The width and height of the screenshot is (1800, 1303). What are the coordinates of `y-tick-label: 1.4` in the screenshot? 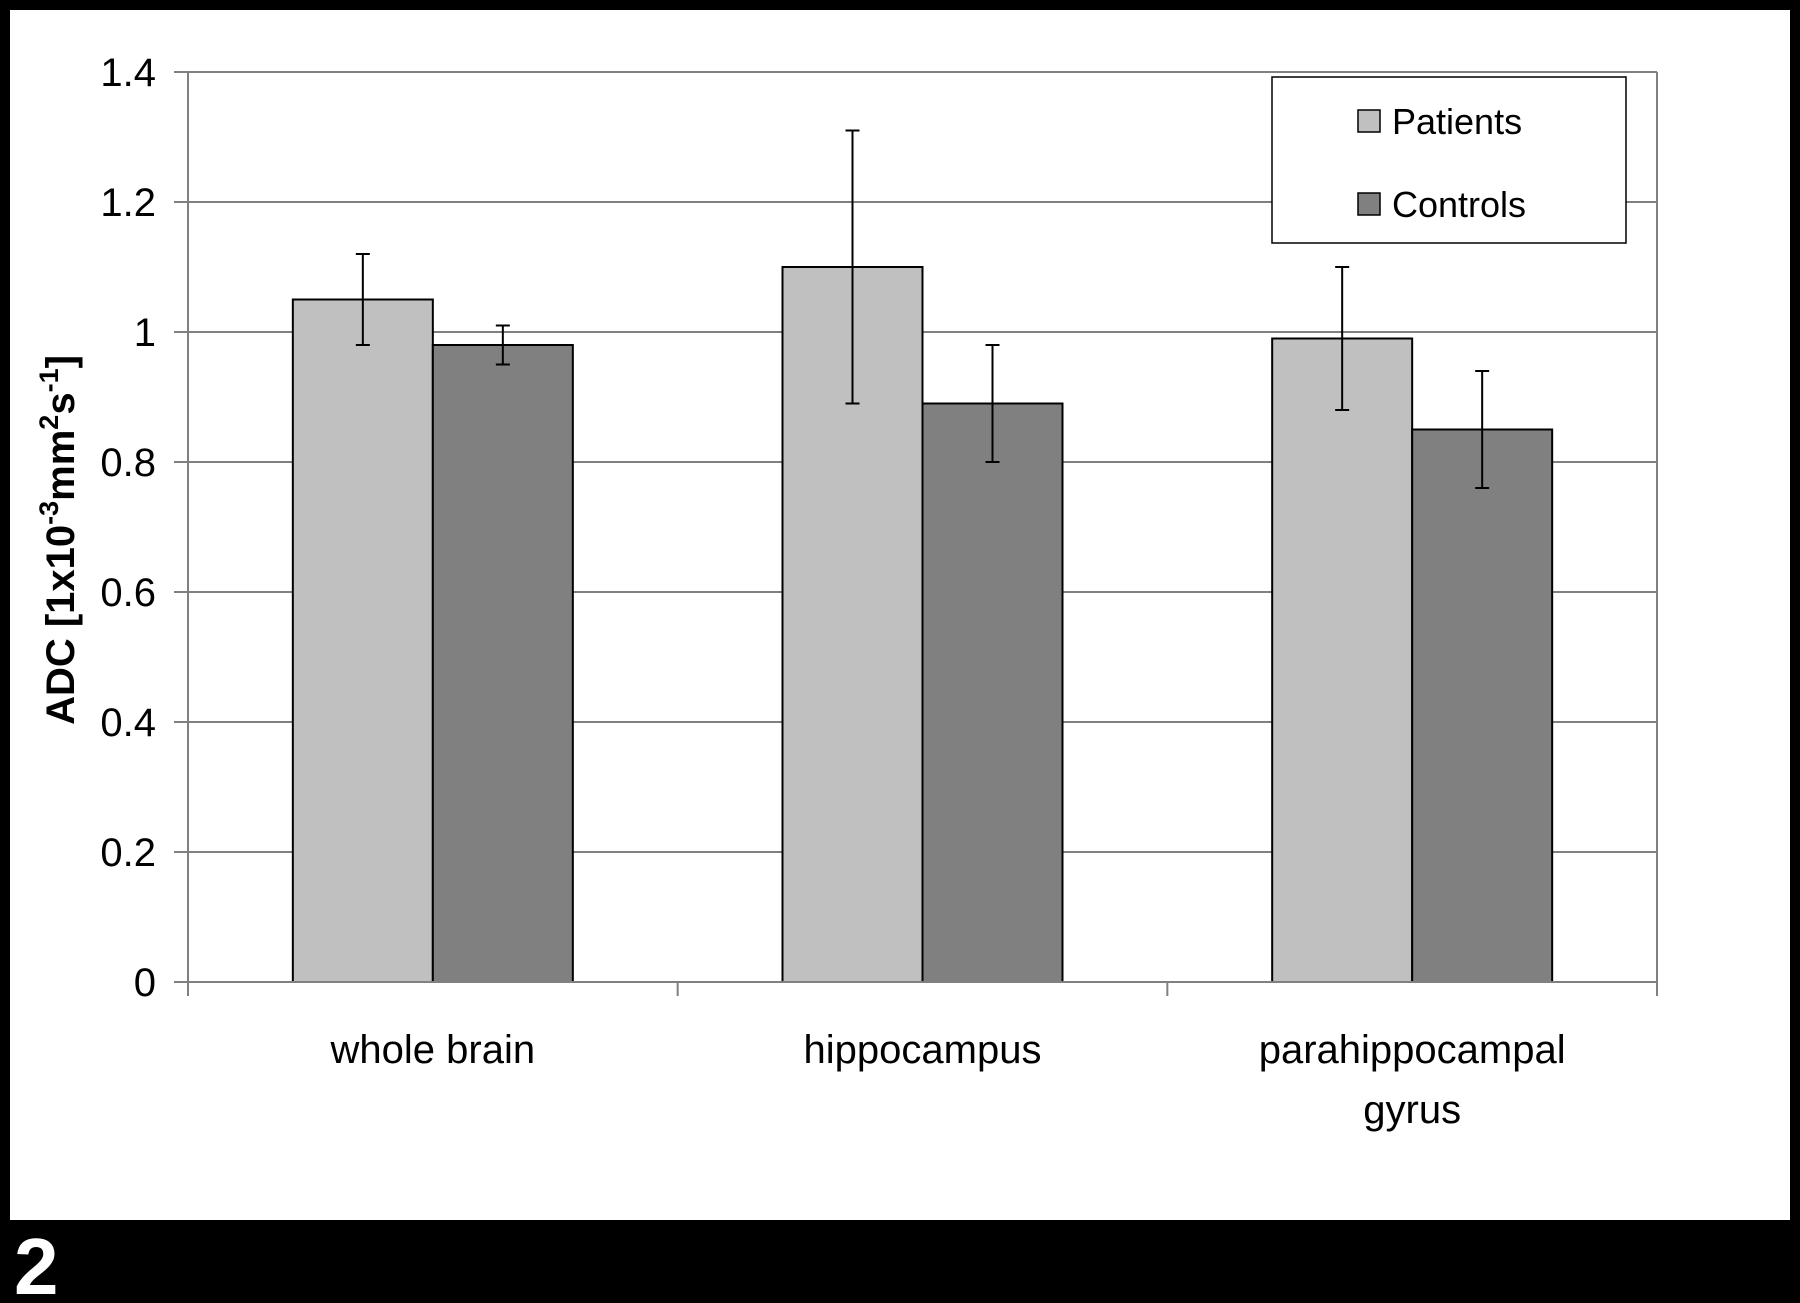 It's located at (128, 73).